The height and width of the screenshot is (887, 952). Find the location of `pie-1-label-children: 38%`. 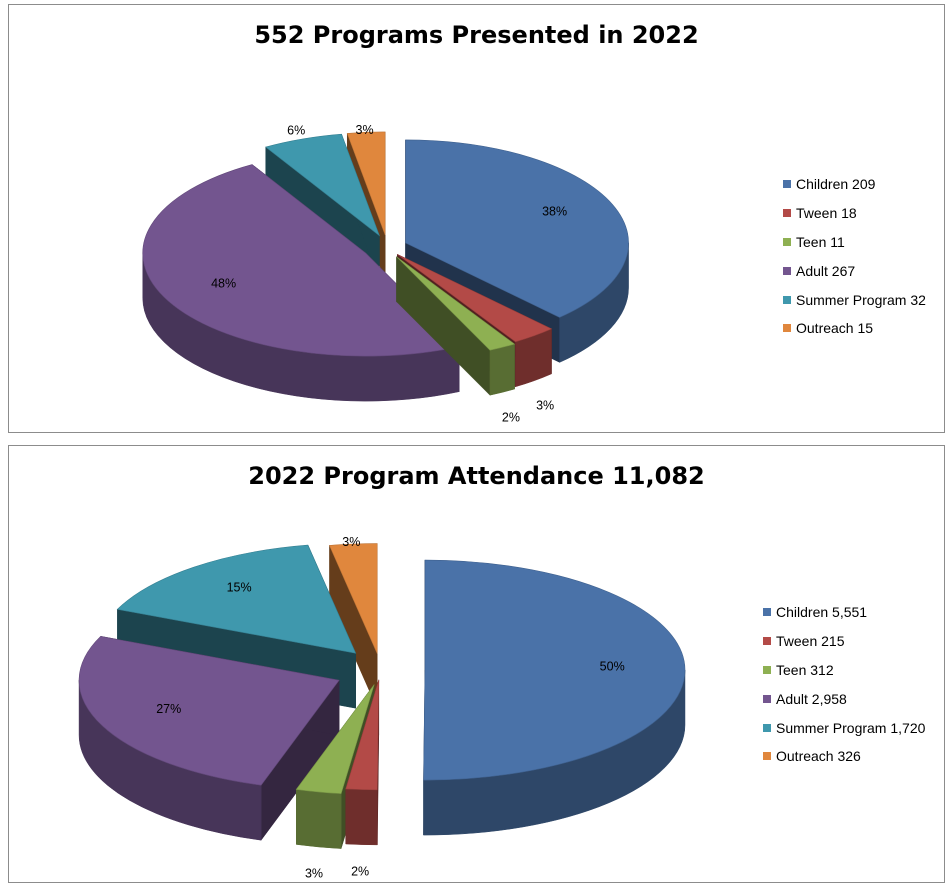

pie-1-label-children: 38% is located at coordinates (554, 211).